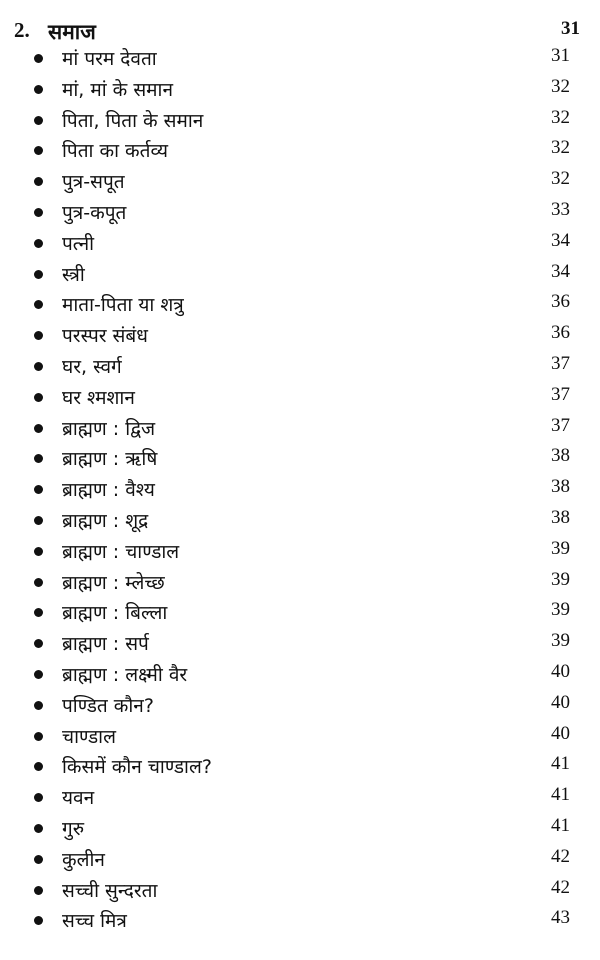 Image resolution: width=600 pixels, height=960 pixels. Describe the element at coordinates (115, 613) in the screenshot. I see `item-label: ब्राह्मण : बिल्ला` at that location.